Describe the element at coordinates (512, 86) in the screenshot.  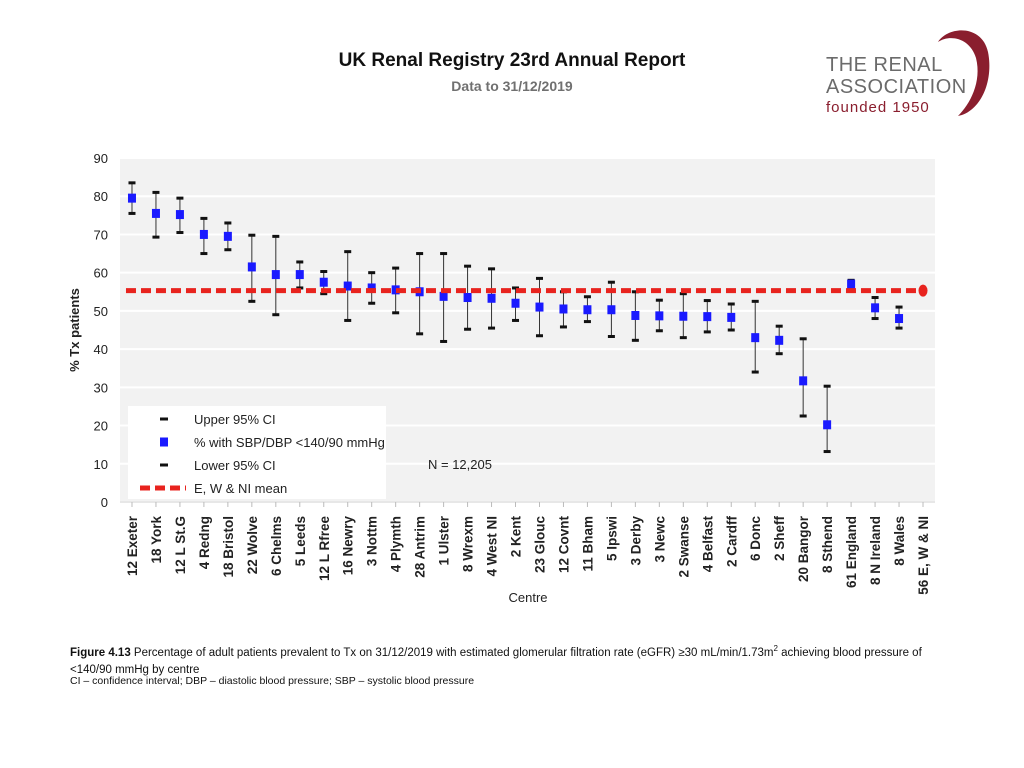
I see `page-subtitle: Data to 31/12/2019` at that location.